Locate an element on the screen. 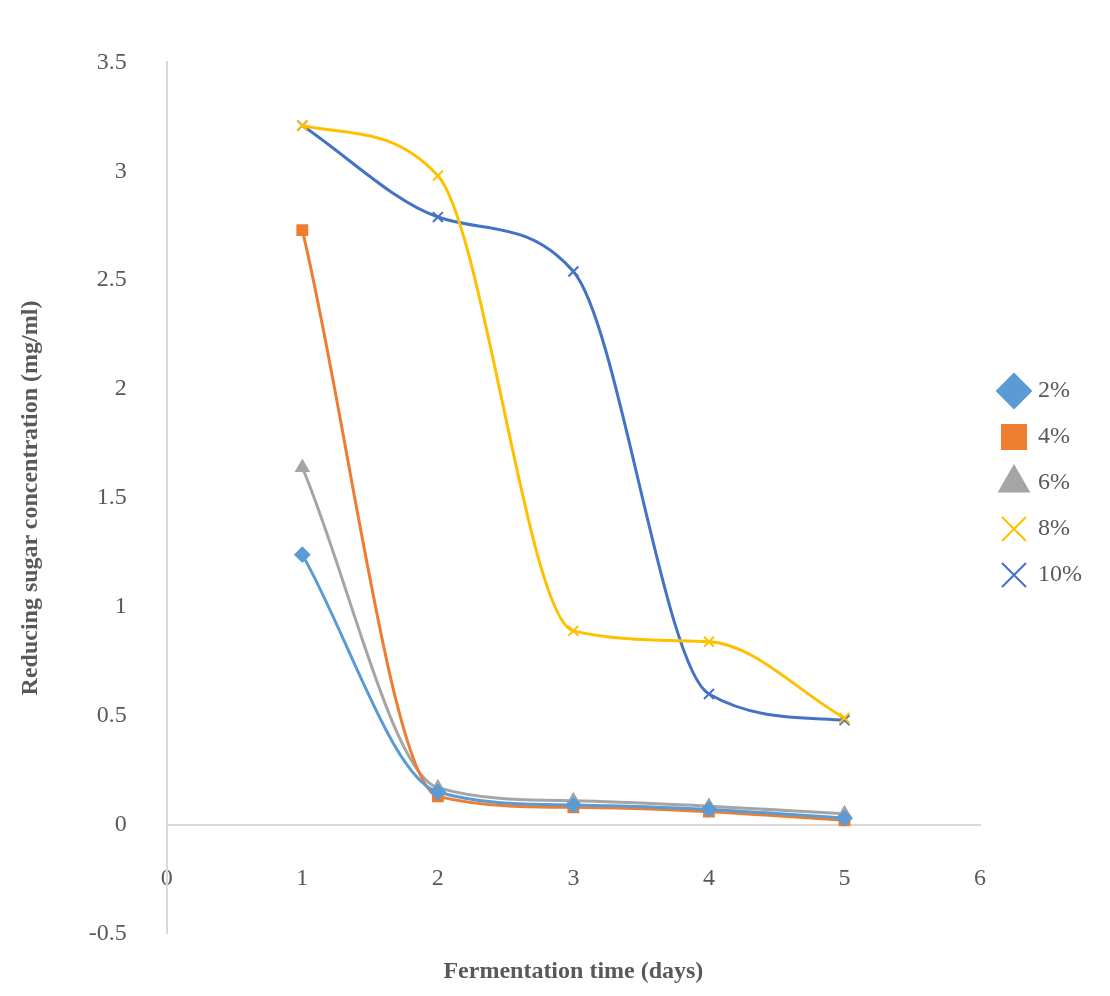  y-tick-label: 0 is located at coordinates (120, 823).